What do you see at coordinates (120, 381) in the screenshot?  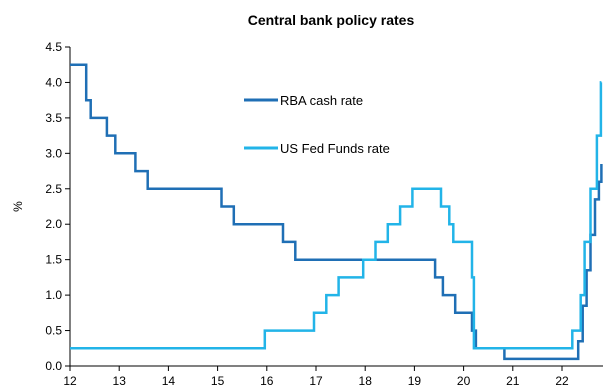 I see `x-tick-label: 13` at bounding box center [120, 381].